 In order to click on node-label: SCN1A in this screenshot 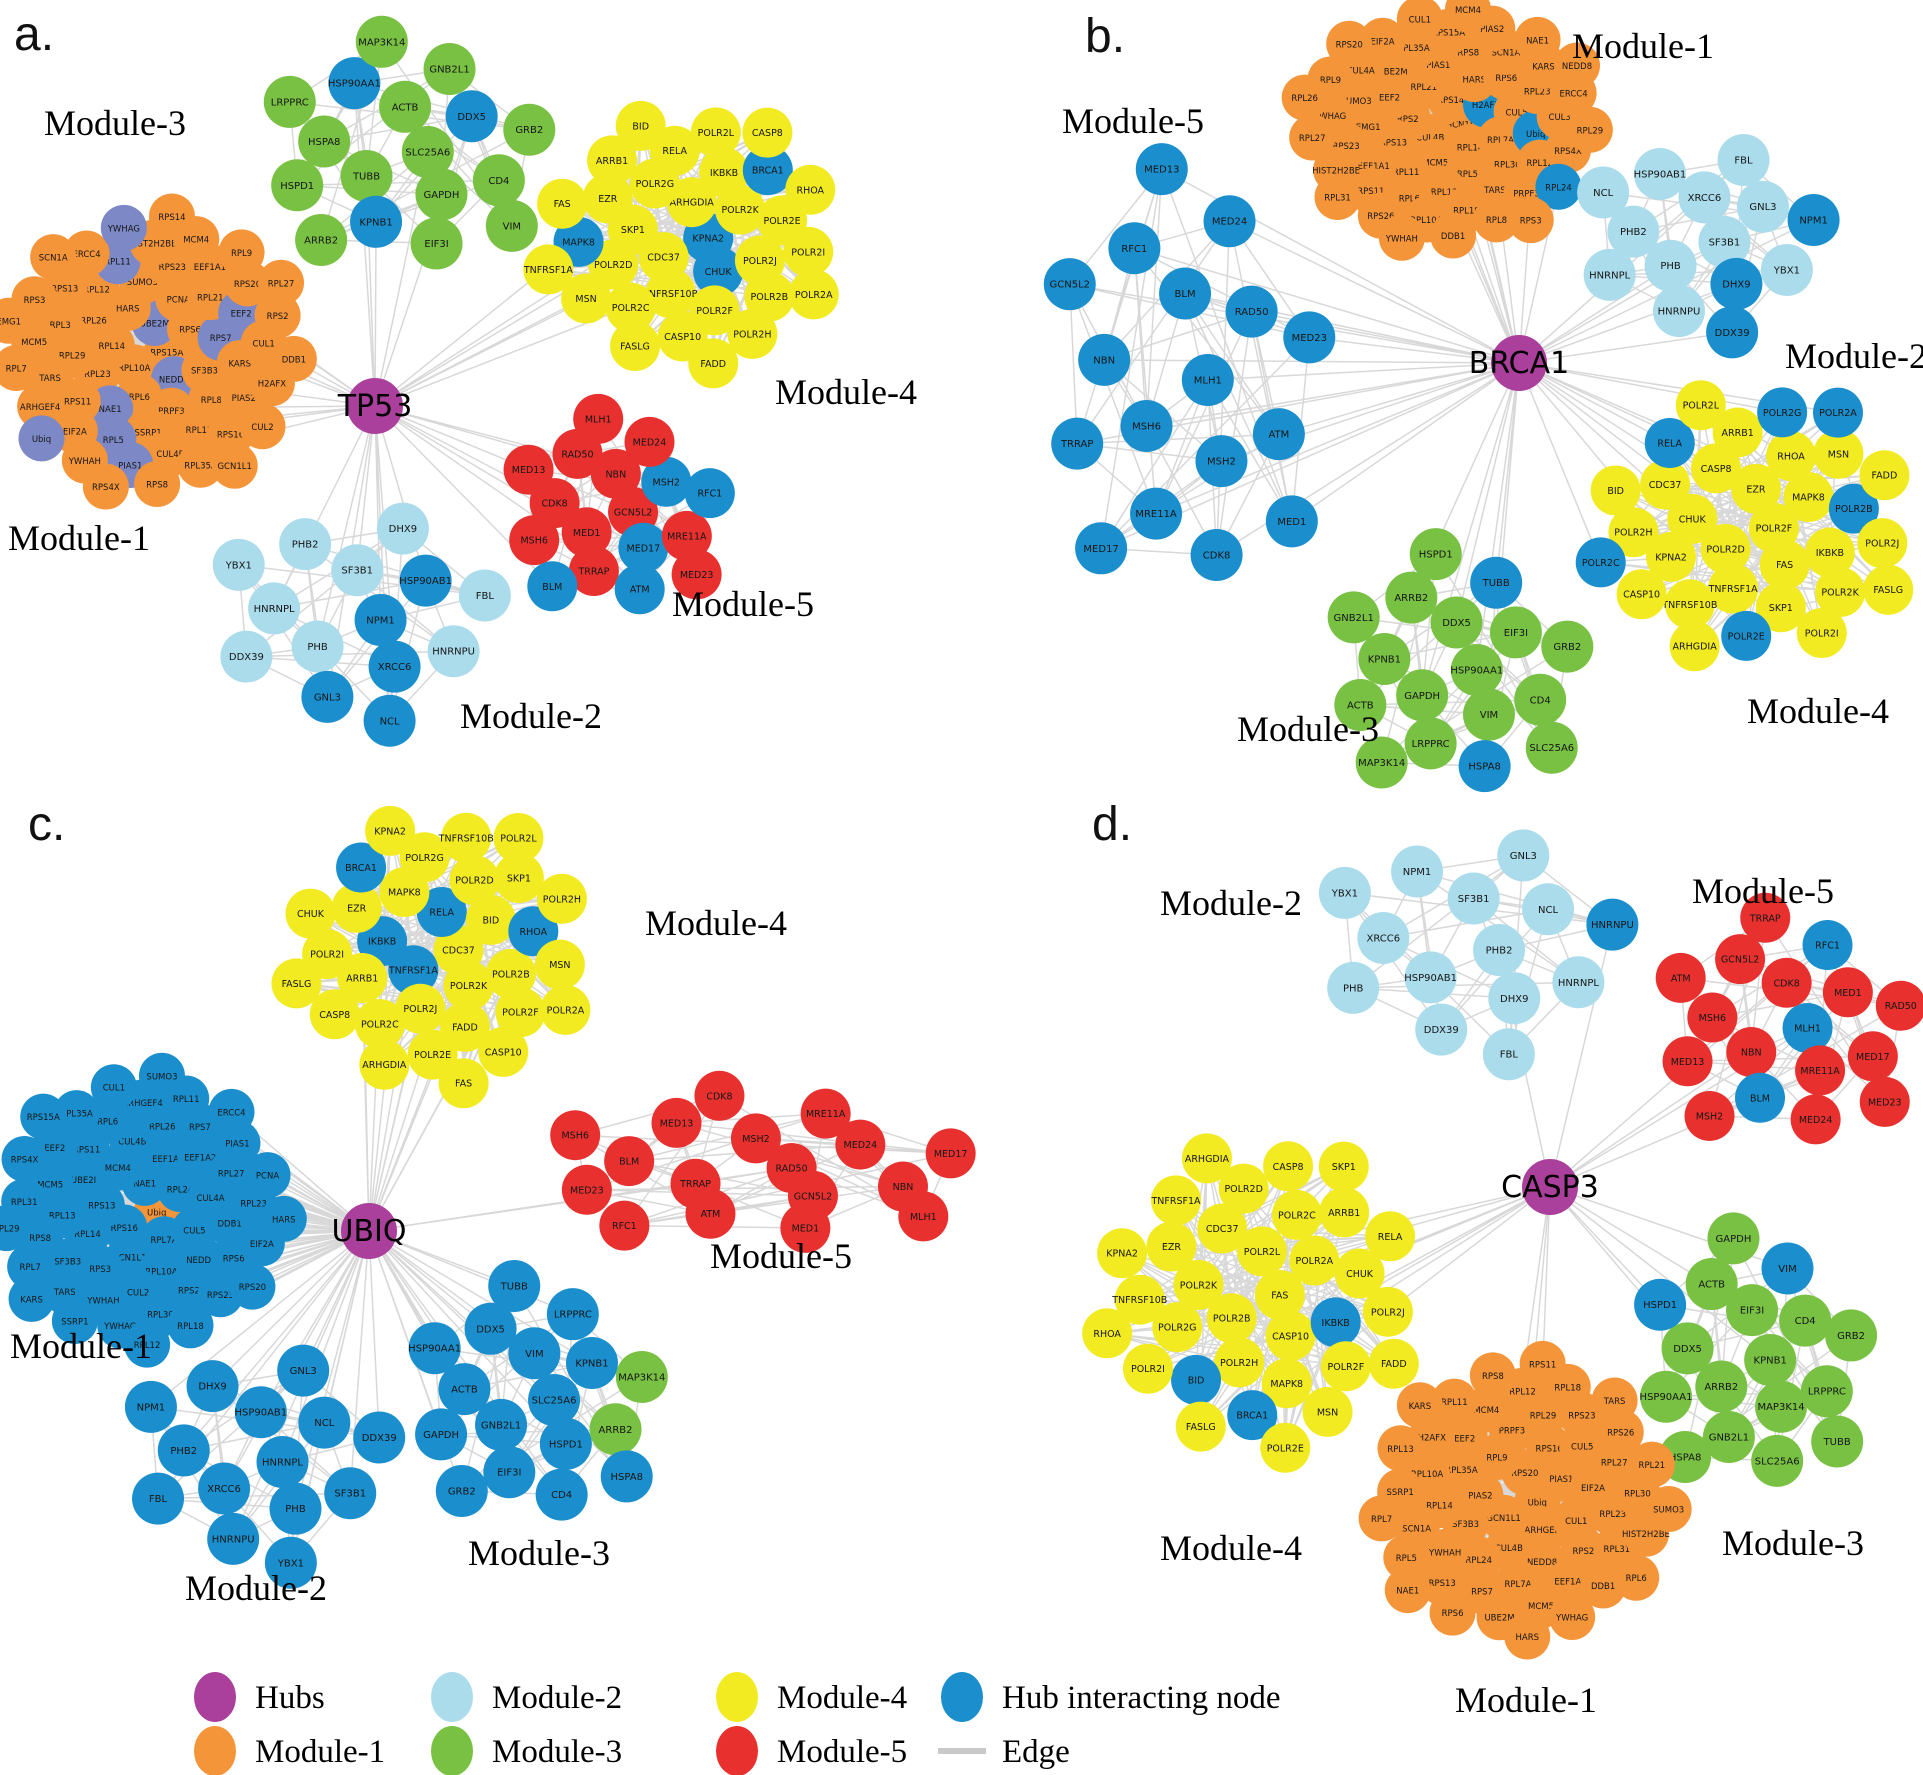, I will do `click(1416, 1529)`.